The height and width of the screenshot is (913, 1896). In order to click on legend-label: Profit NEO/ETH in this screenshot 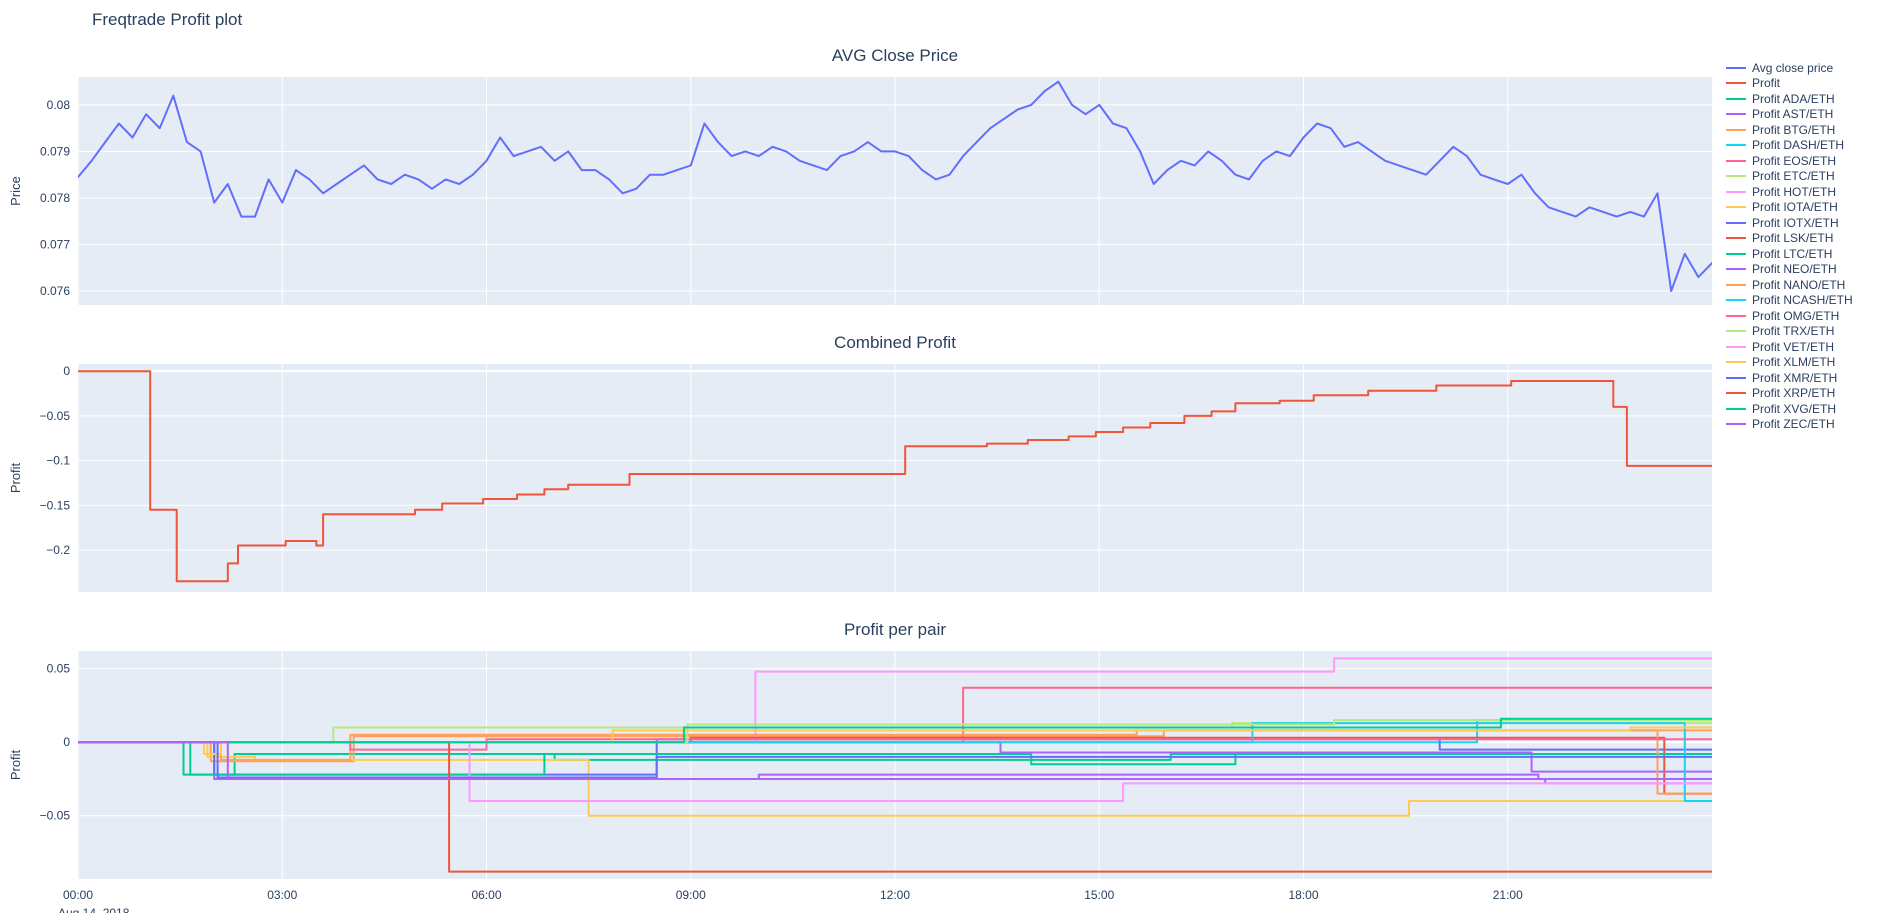, I will do `click(1794, 269)`.